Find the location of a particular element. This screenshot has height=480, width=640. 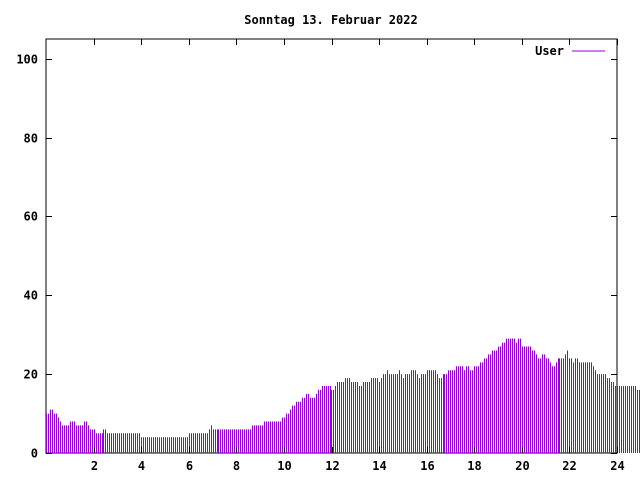

x-tick-label: 2 is located at coordinates (94, 466).